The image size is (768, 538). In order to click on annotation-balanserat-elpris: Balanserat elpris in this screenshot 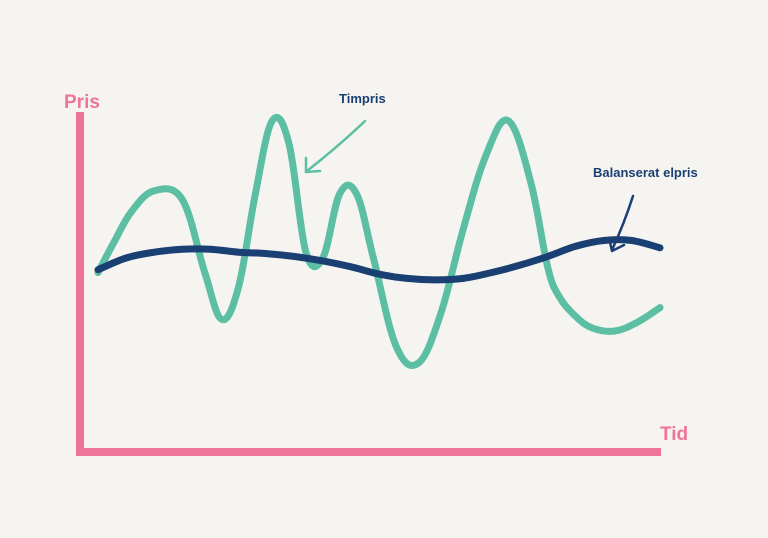, I will do `click(645, 172)`.